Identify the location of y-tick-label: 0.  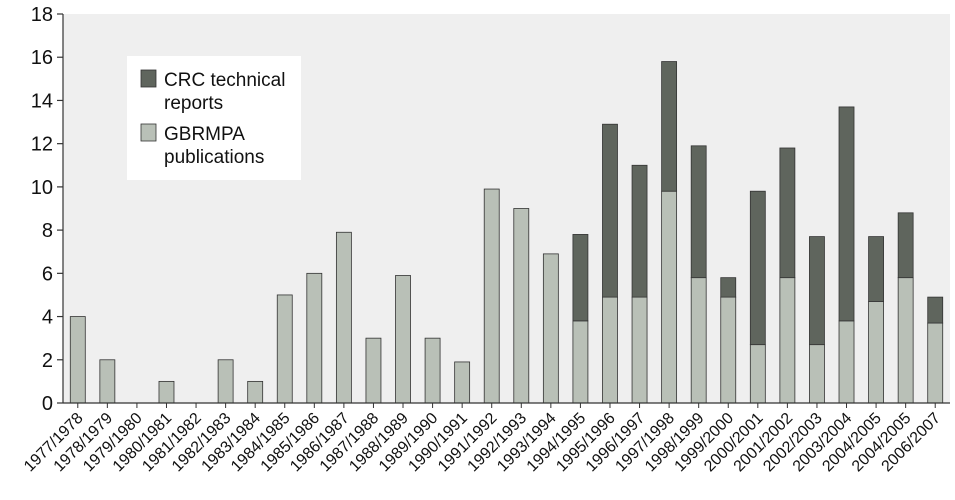
(47, 404).